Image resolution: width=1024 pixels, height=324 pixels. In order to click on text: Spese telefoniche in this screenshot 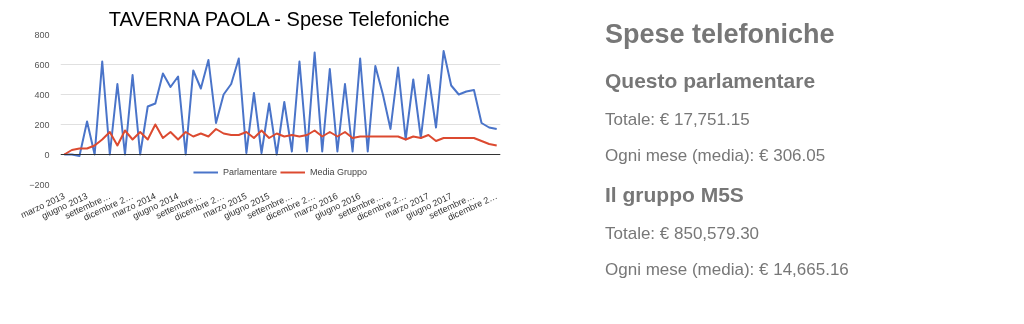, I will do `click(720, 34)`.